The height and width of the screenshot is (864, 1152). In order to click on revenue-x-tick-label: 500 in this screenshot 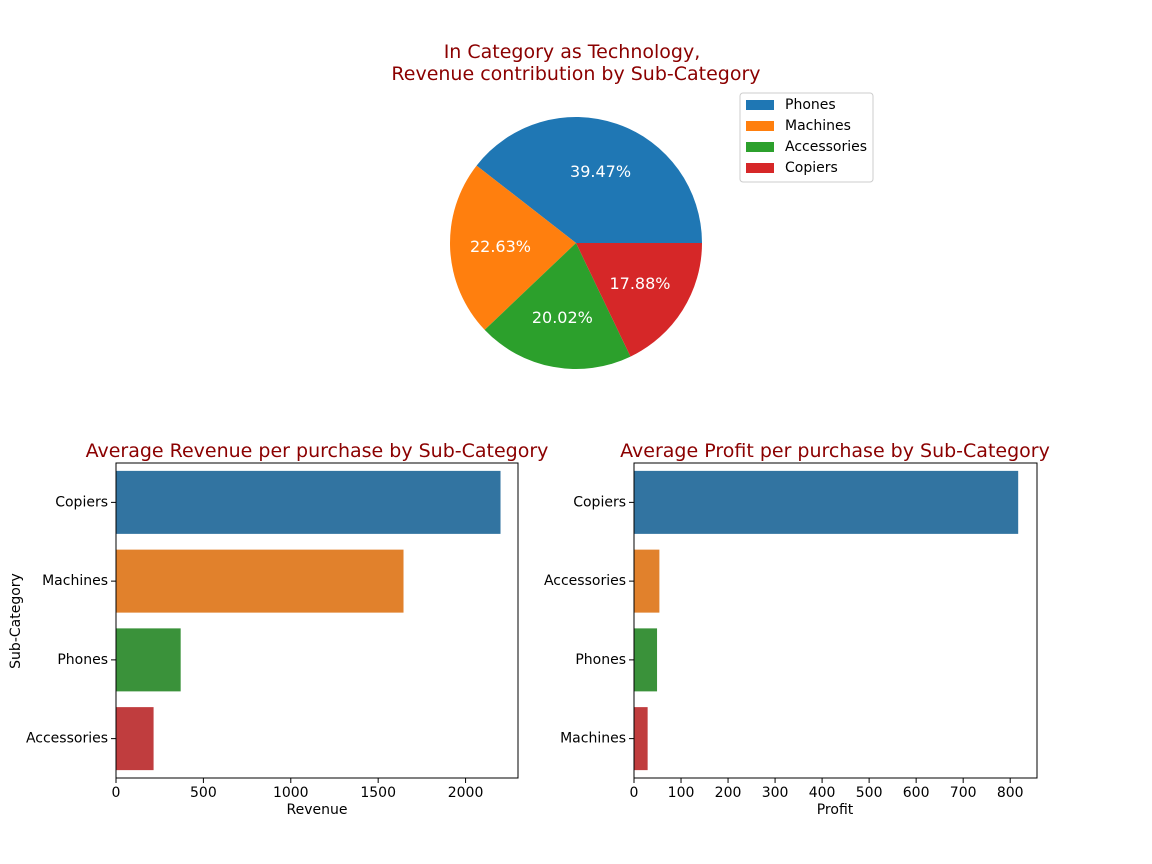, I will do `click(203, 793)`.